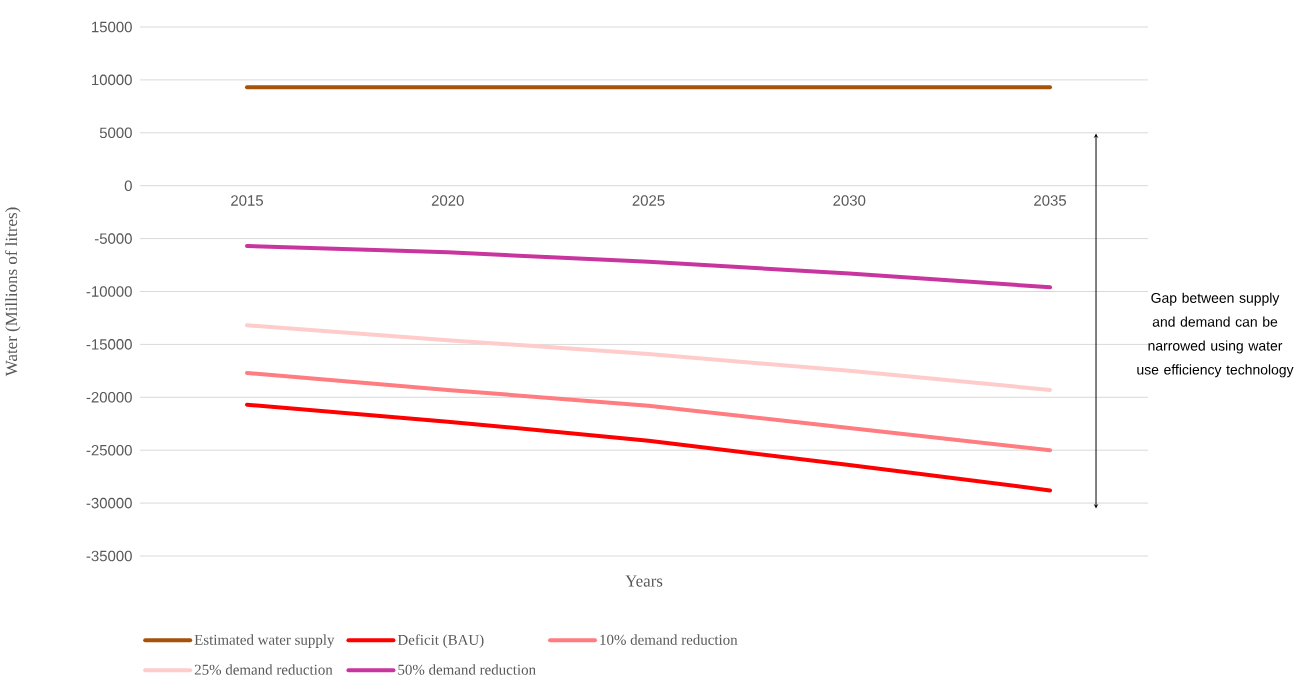  I want to click on y-tick-label: -10000, so click(109, 291).